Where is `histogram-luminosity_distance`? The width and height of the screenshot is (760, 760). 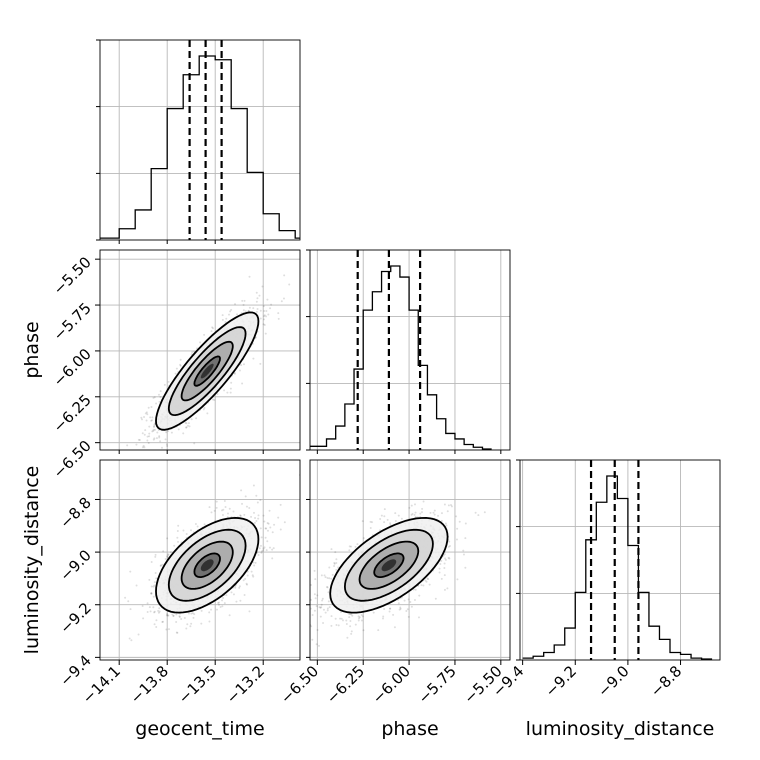
histogram-luminosity_distance is located at coordinates (618, 560).